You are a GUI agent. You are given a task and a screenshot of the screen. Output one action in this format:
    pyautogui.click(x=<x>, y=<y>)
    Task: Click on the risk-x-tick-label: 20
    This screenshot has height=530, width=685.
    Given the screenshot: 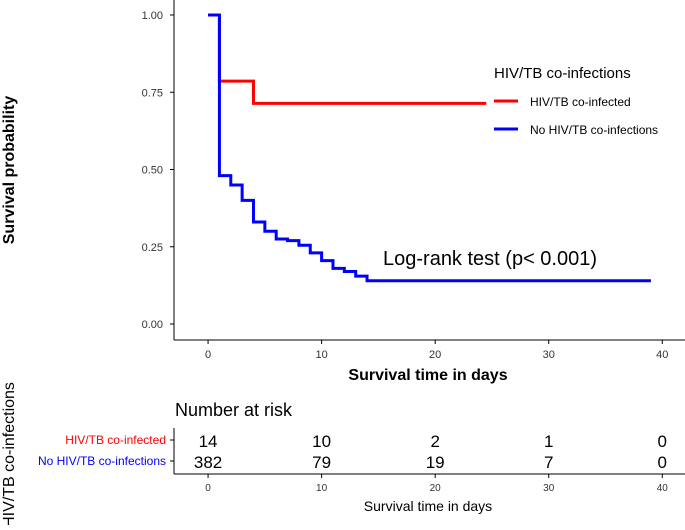 What is the action you would take?
    pyautogui.click(x=436, y=488)
    